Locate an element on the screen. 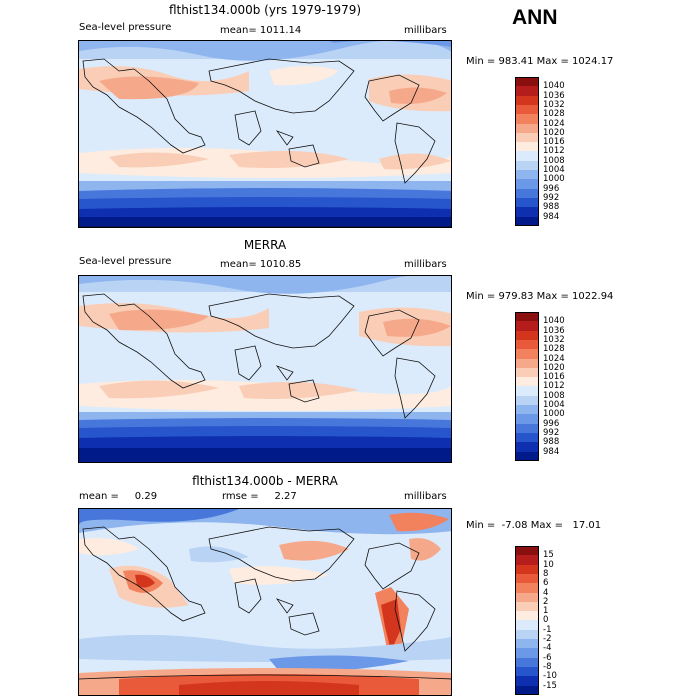 The width and height of the screenshot is (700, 700). colorbar-tick-label: 988 is located at coordinates (551, 442).